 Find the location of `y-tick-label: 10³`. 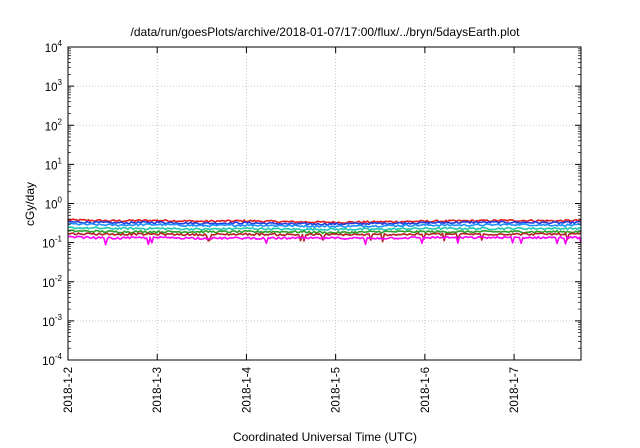

y-tick-label: 10³ is located at coordinates (54, 86).